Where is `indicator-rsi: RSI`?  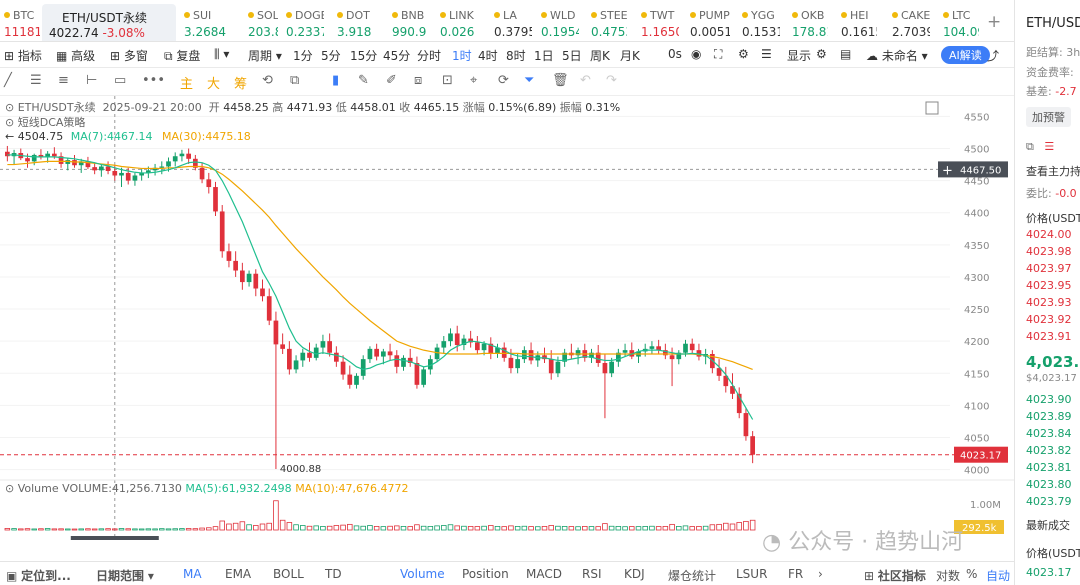 indicator-rsi: RSI is located at coordinates (592, 574).